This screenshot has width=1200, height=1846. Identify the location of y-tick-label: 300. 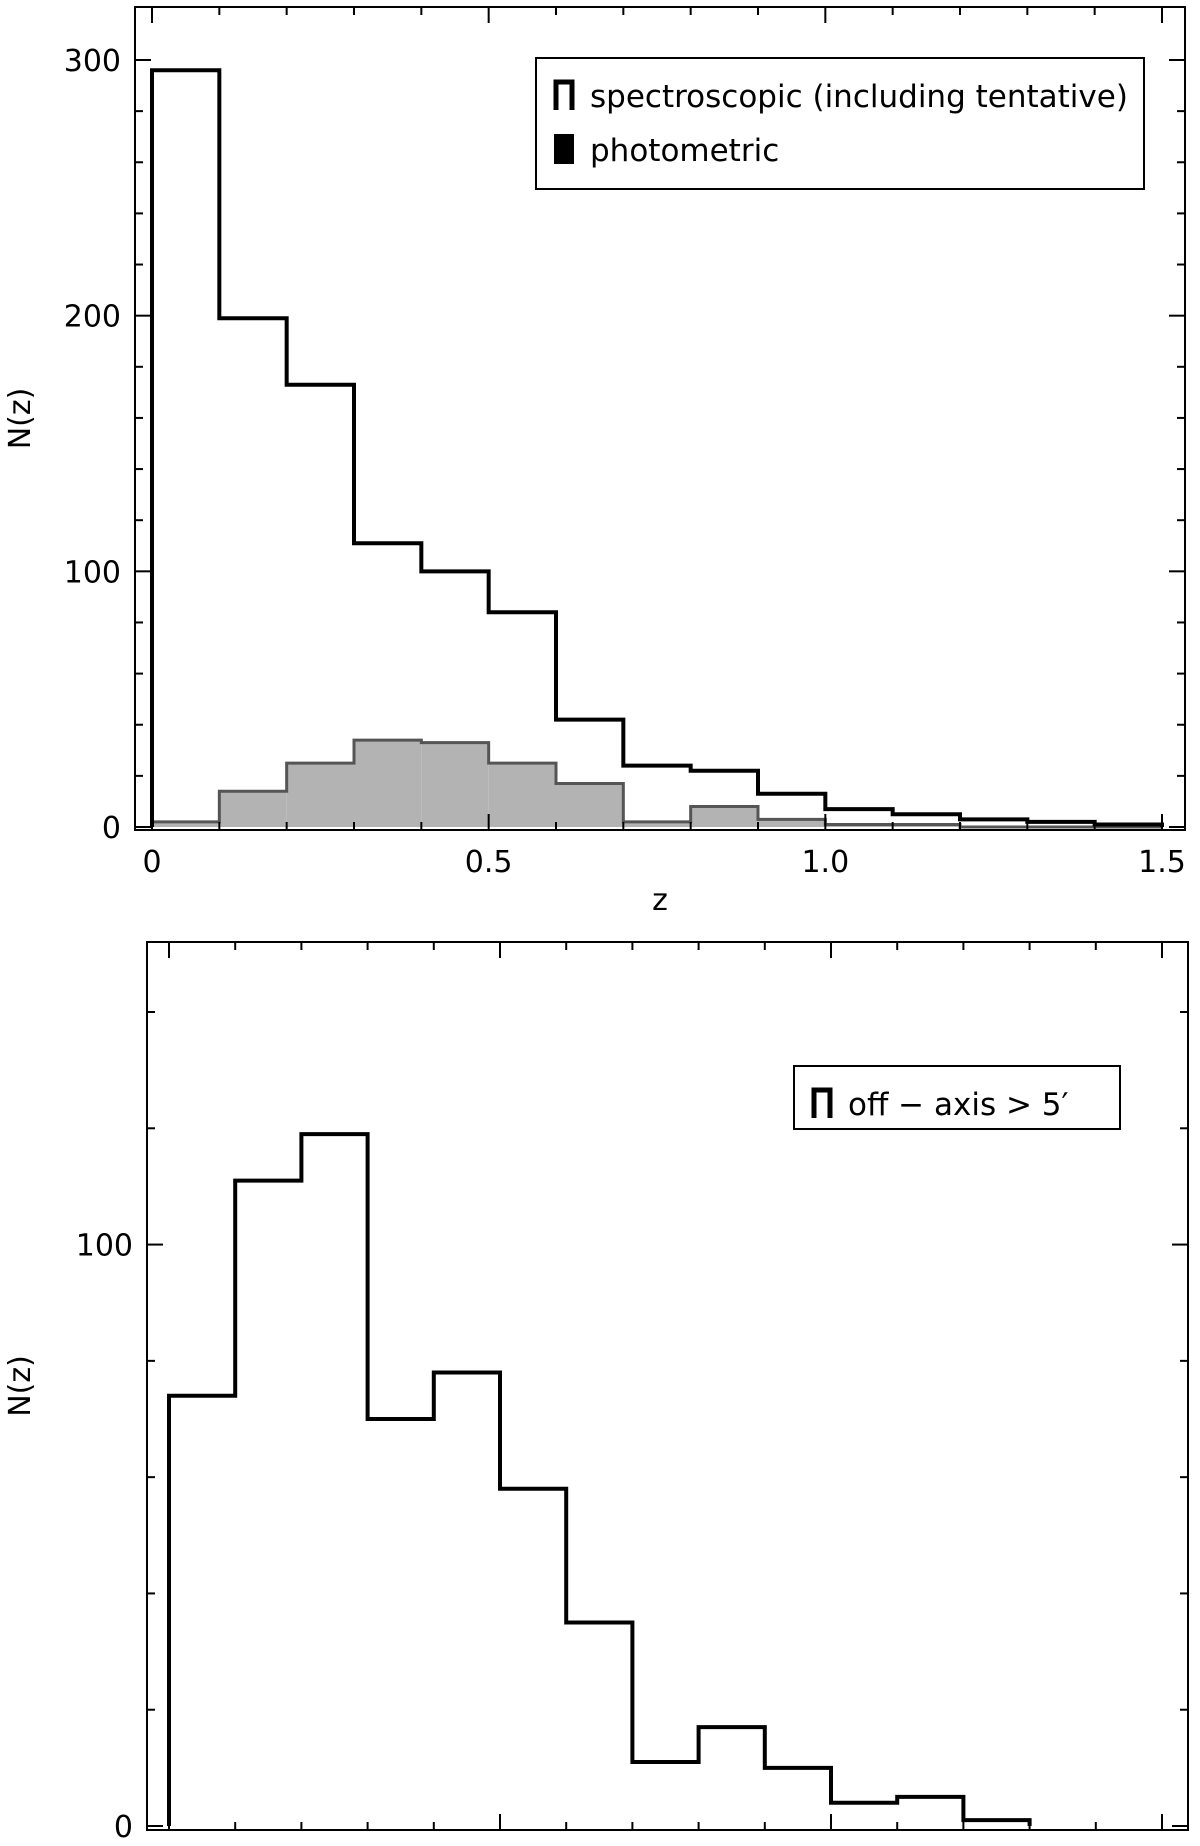
(92, 61).